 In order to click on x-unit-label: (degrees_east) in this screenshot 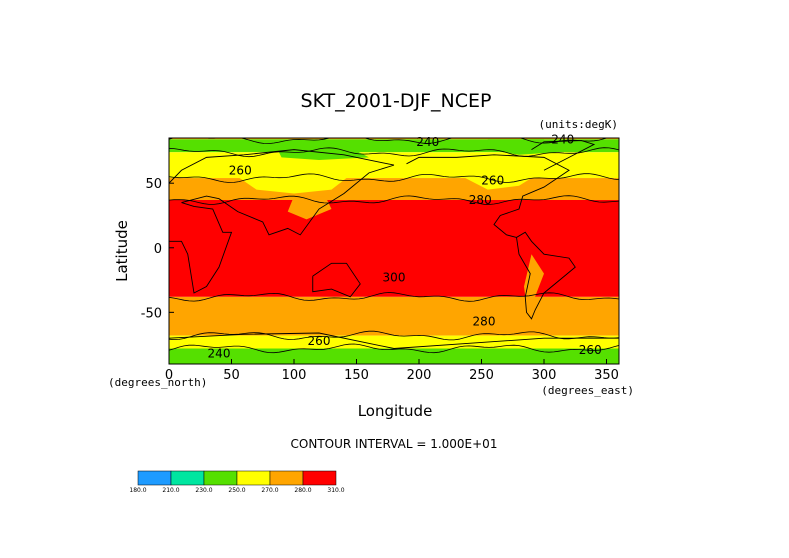, I will do `click(587, 390)`.